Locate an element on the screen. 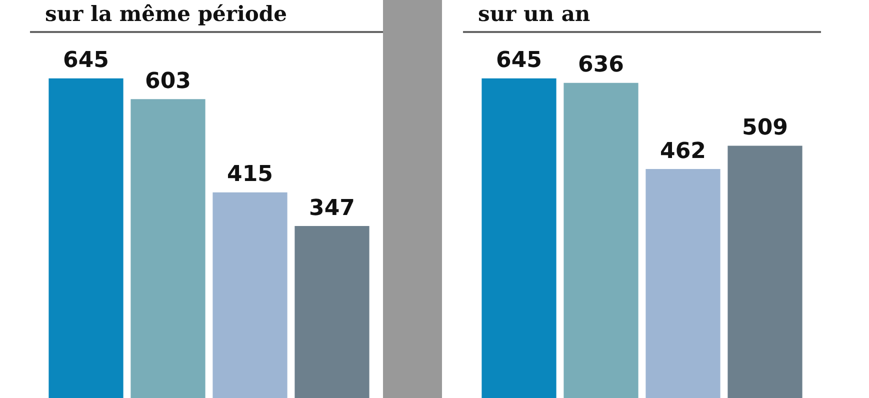  data-label: 636 is located at coordinates (601, 65).